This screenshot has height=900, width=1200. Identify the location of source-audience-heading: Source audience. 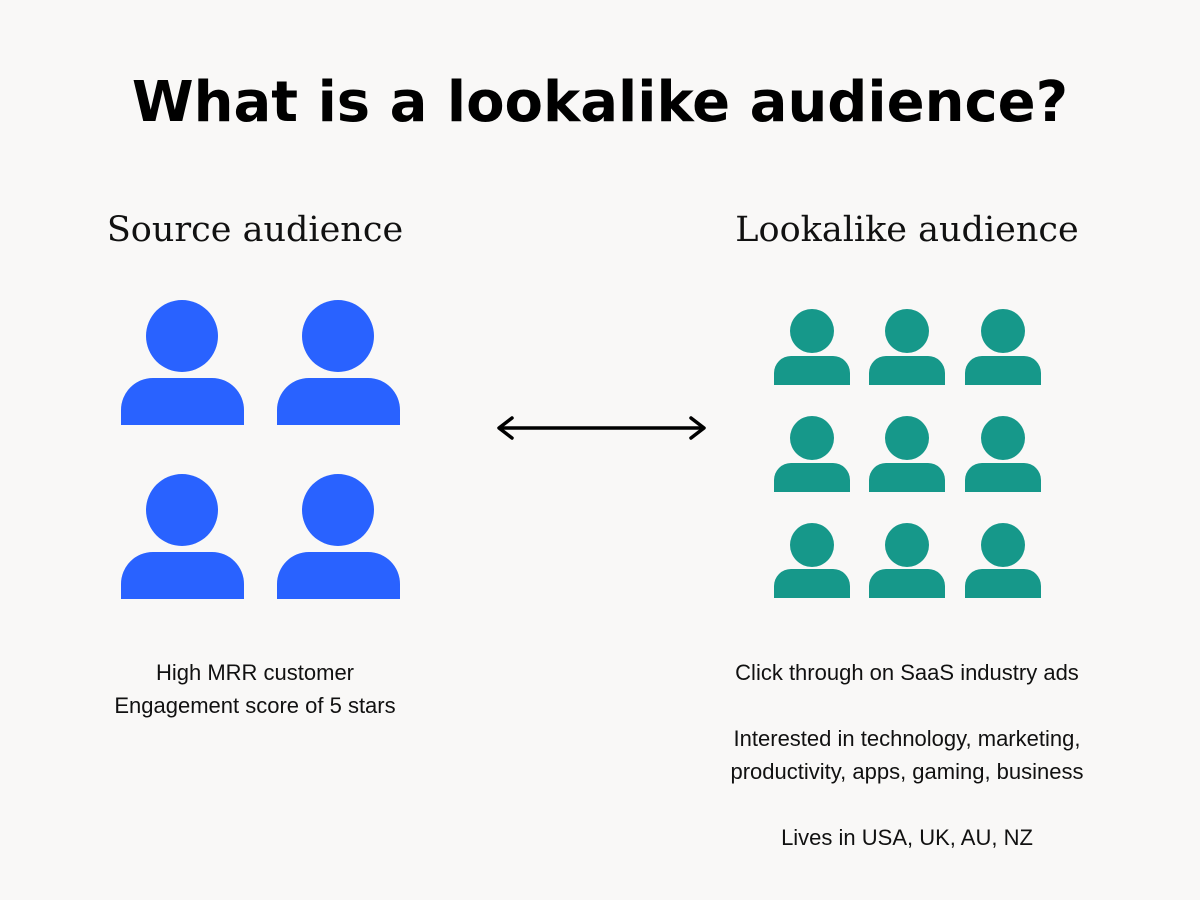
(255, 230).